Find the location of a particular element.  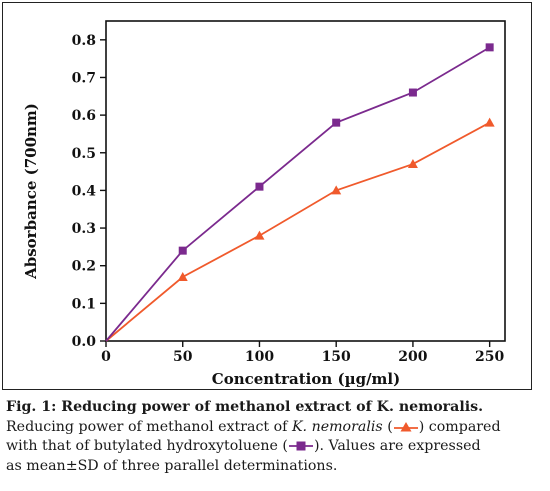

x-tick-label: 150 is located at coordinates (336, 357).